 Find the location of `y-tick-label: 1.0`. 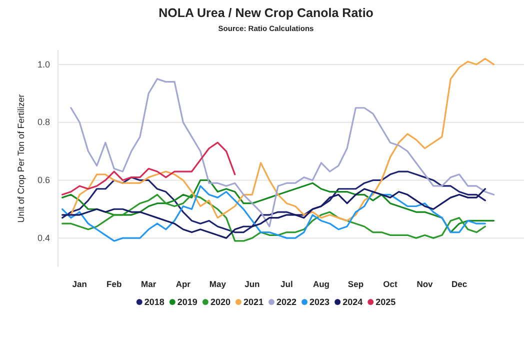

y-tick-label: 1.0 is located at coordinates (43, 64).